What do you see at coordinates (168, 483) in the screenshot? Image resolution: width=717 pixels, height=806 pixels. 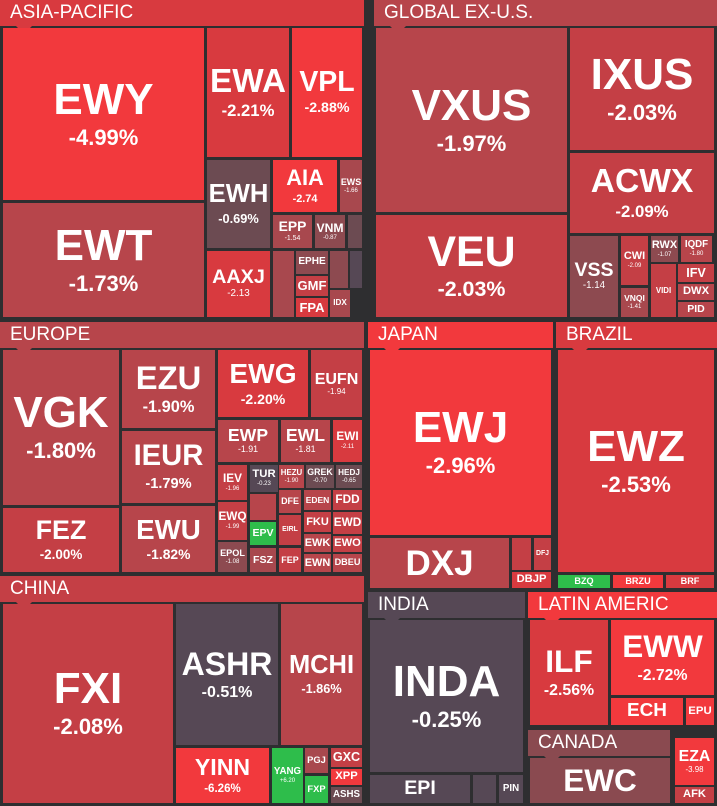 I see `change: -1.79%` at bounding box center [168, 483].